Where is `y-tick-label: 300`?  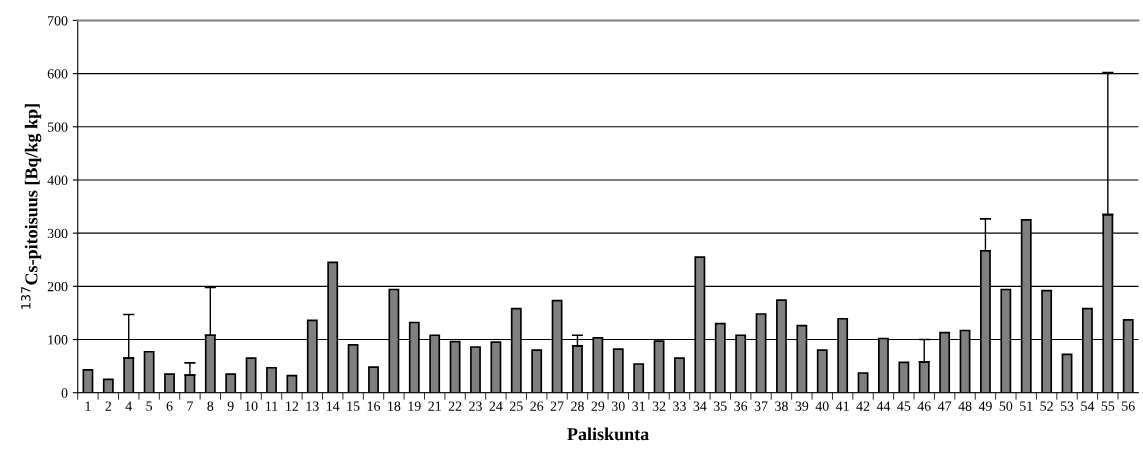
y-tick-label: 300 is located at coordinates (57, 233).